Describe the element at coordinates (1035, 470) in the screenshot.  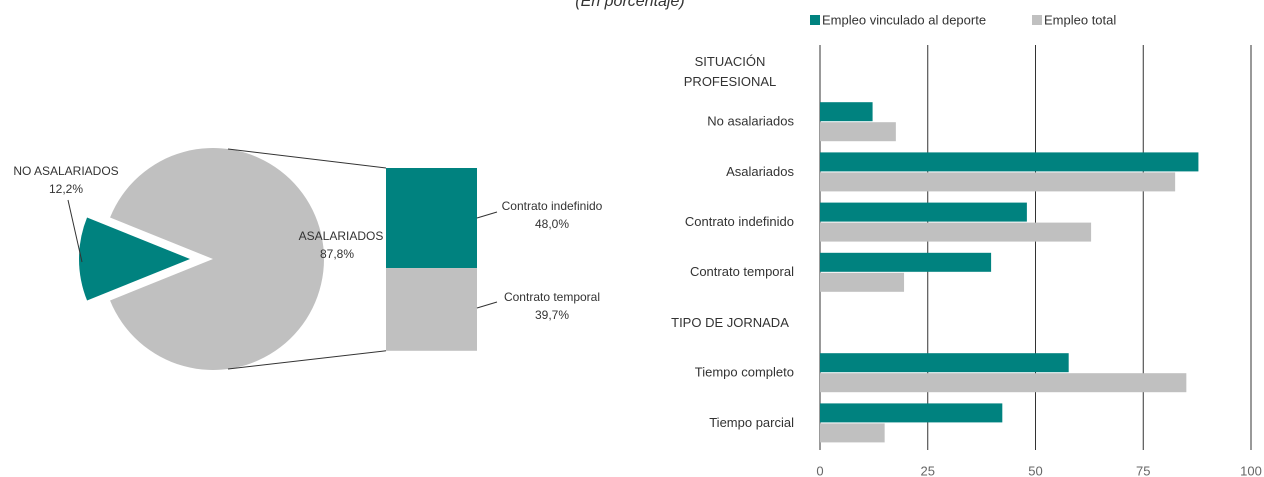
I see `x-tick-label: 50` at that location.